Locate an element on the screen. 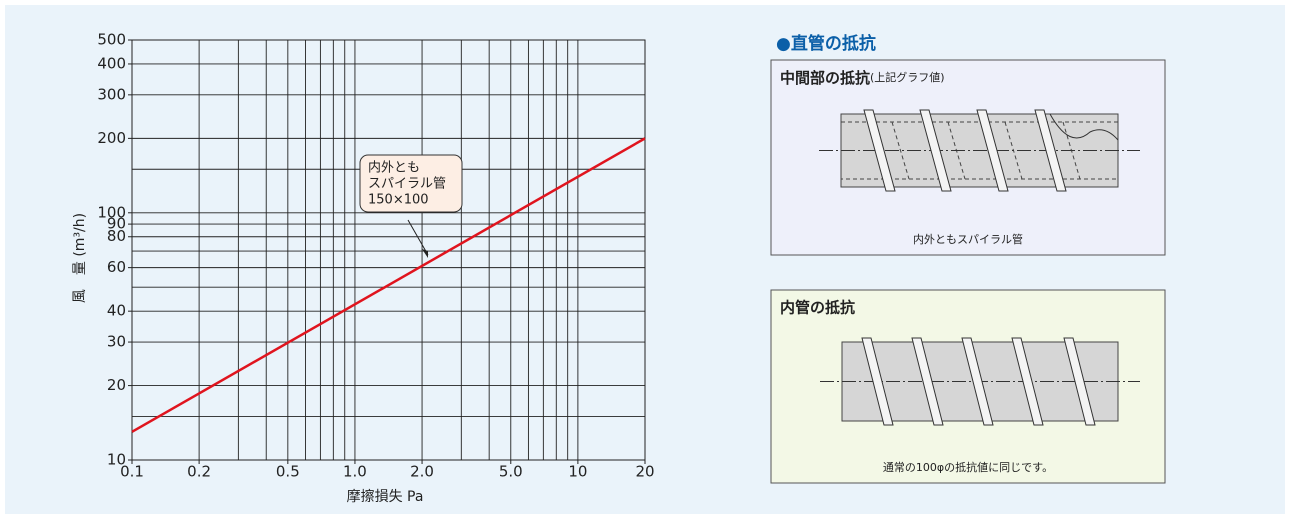 The image size is (1290, 523). y-axis-label: 風 量 (m³/h) is located at coordinates (80, 258).